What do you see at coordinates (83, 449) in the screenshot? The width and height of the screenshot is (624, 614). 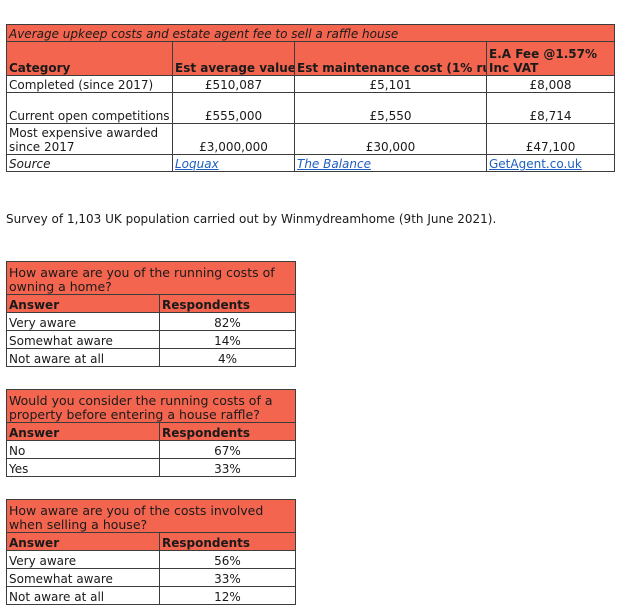 I see `answer-cell: No` at bounding box center [83, 449].